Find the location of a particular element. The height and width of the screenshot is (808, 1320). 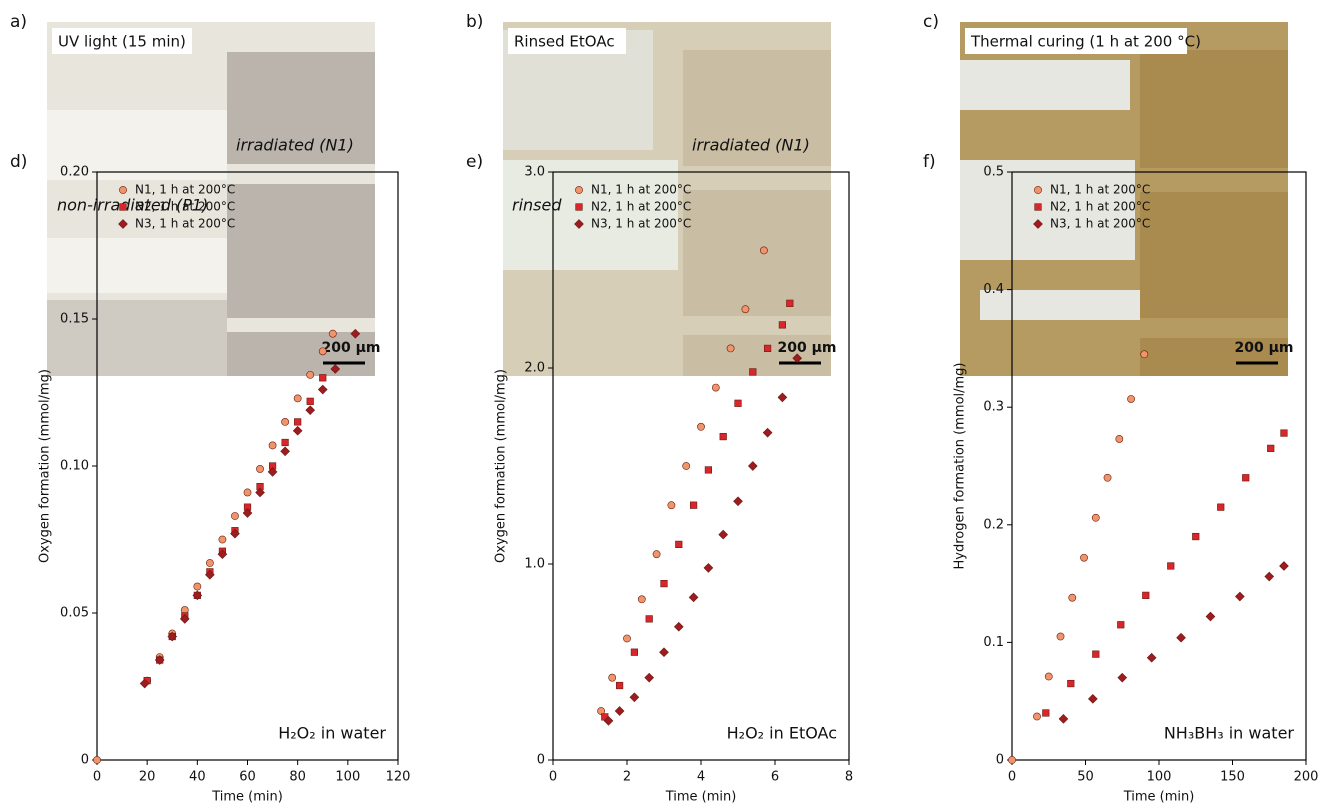

y-tick-label: 0.3 is located at coordinates (993, 407).